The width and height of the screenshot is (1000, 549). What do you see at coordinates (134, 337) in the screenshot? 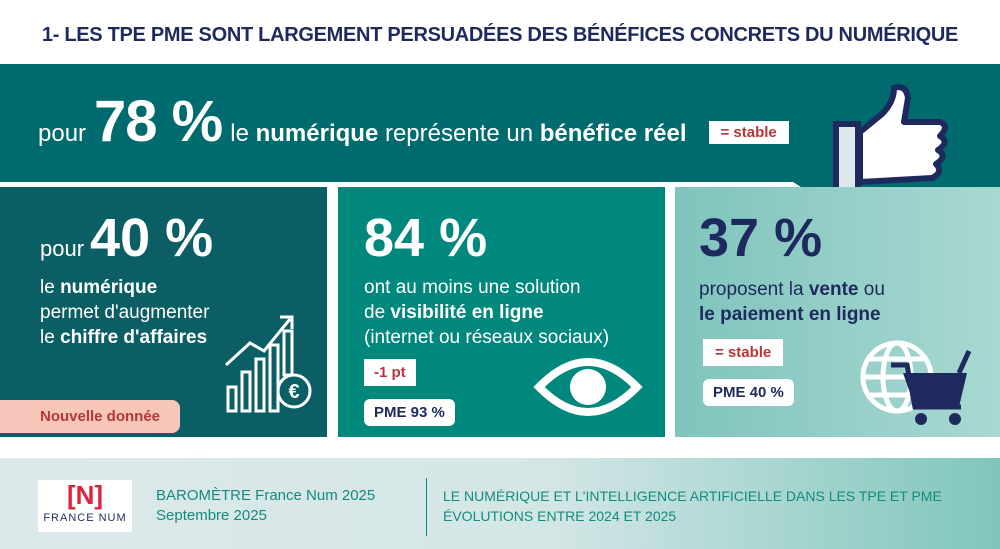
I see `card-text-bold: chiffre d'affaires` at bounding box center [134, 337].